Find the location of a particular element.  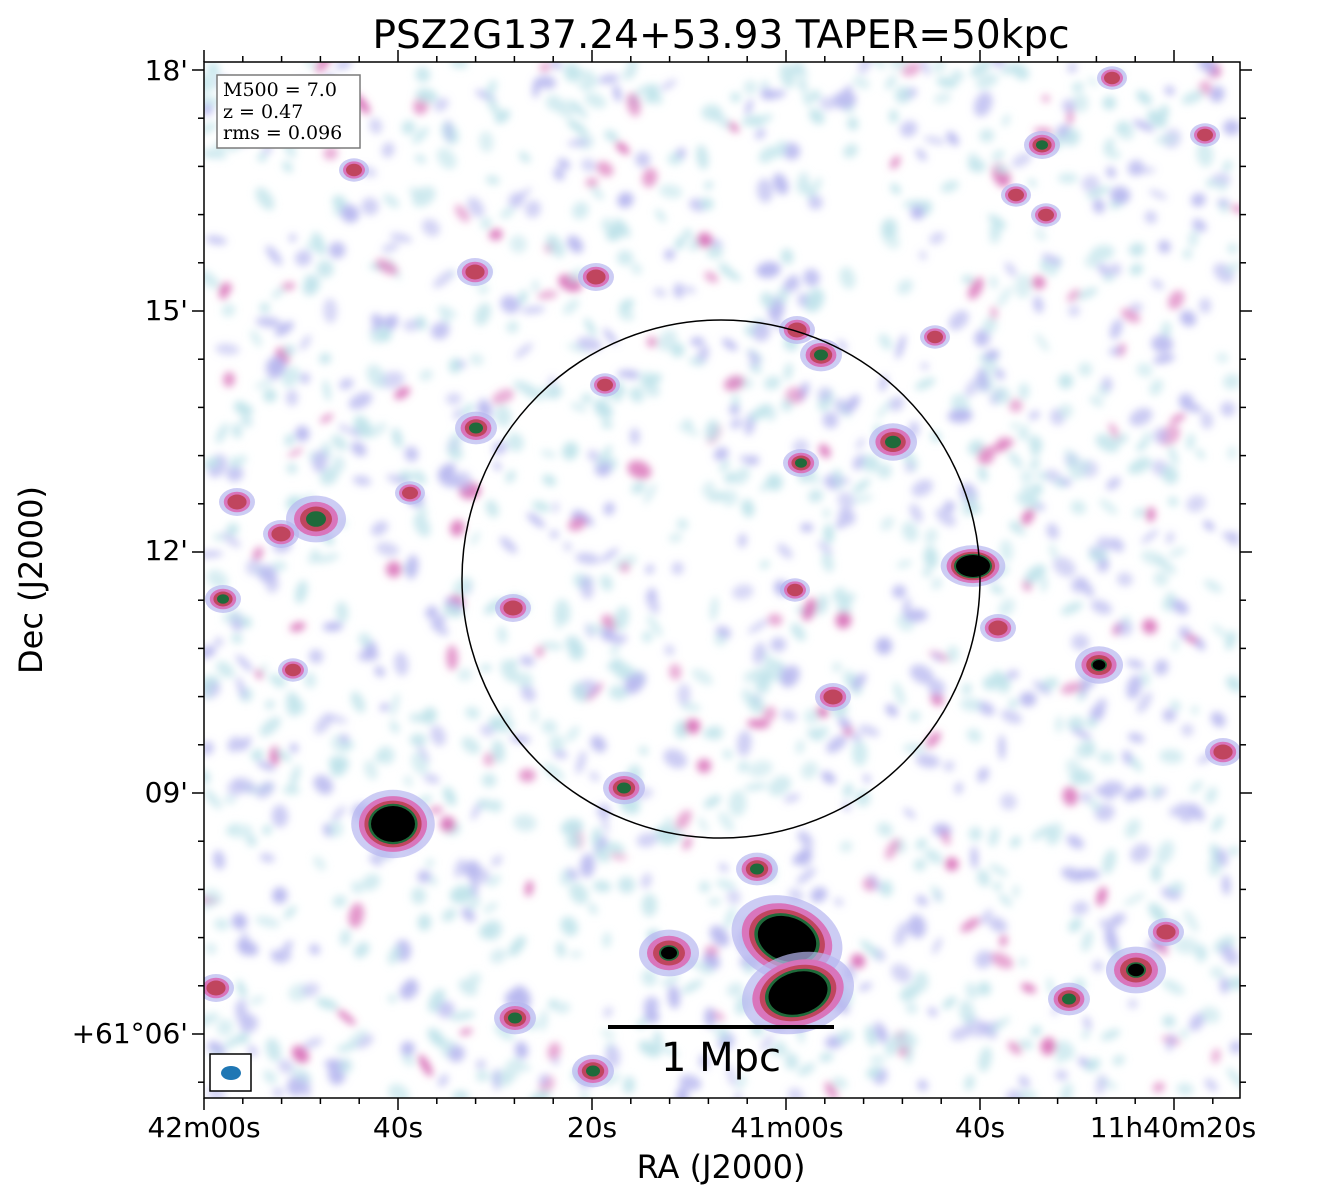

bright-radio-source is located at coordinates (787, 939).